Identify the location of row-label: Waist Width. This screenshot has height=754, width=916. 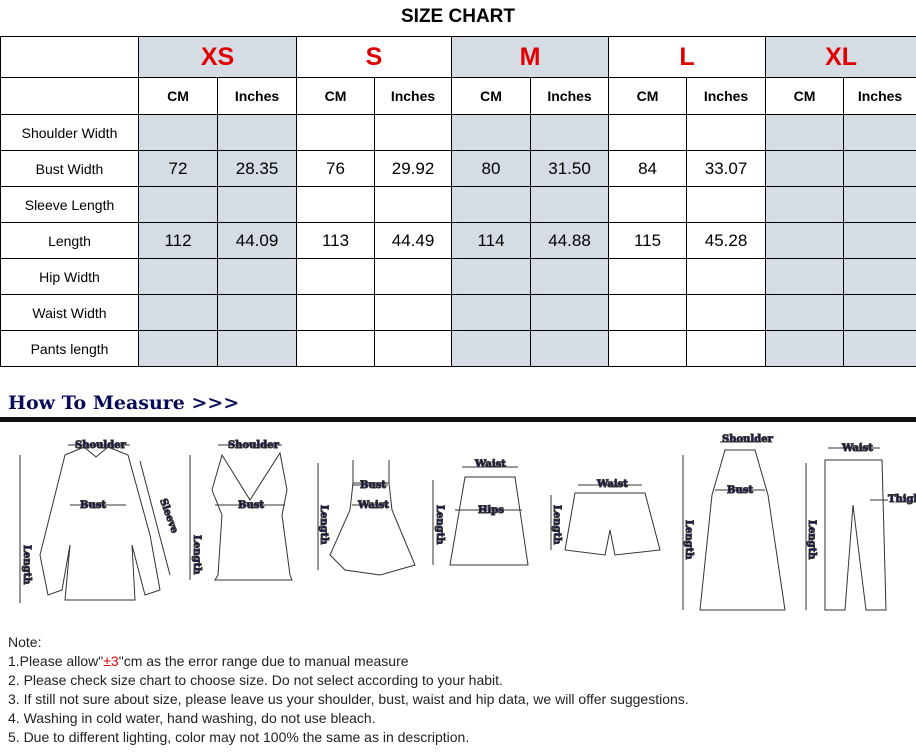
(69, 312).